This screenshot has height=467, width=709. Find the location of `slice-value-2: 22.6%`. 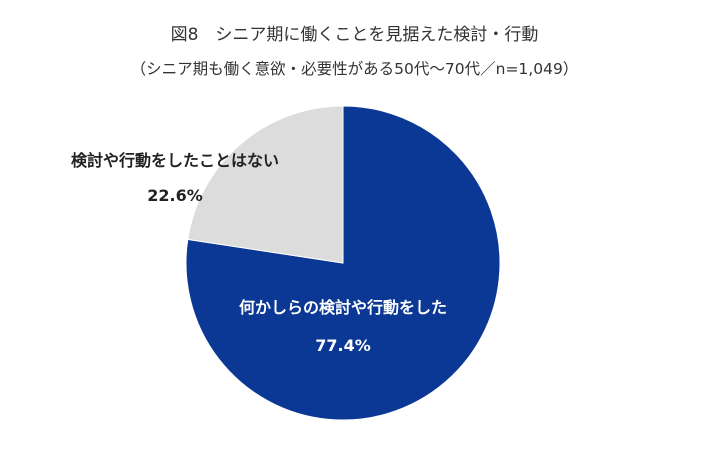

slice-value-2: 22.6% is located at coordinates (175, 195).